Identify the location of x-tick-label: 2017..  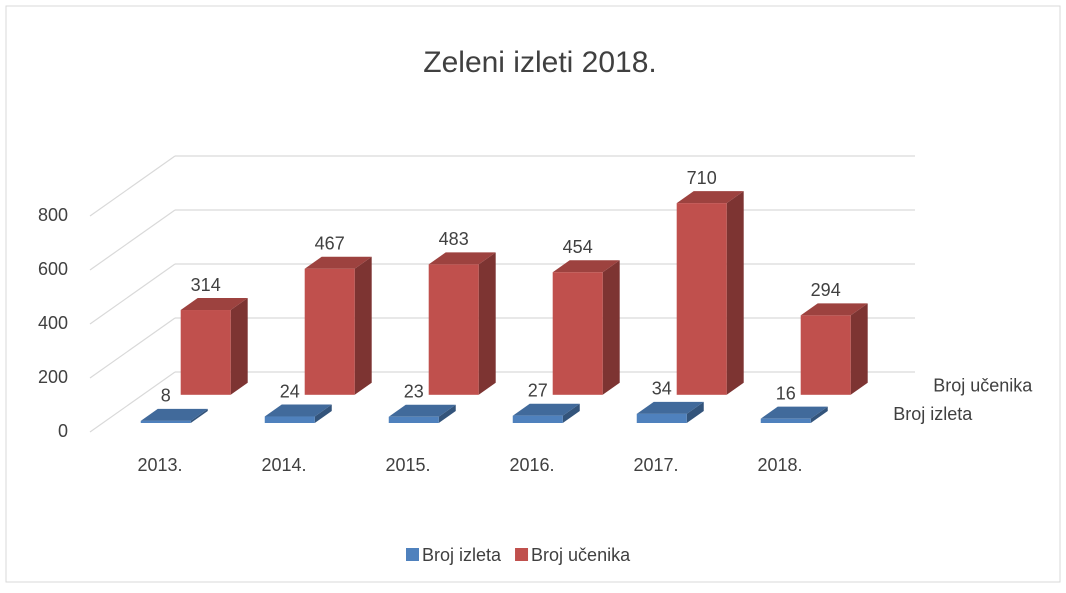
(655, 465).